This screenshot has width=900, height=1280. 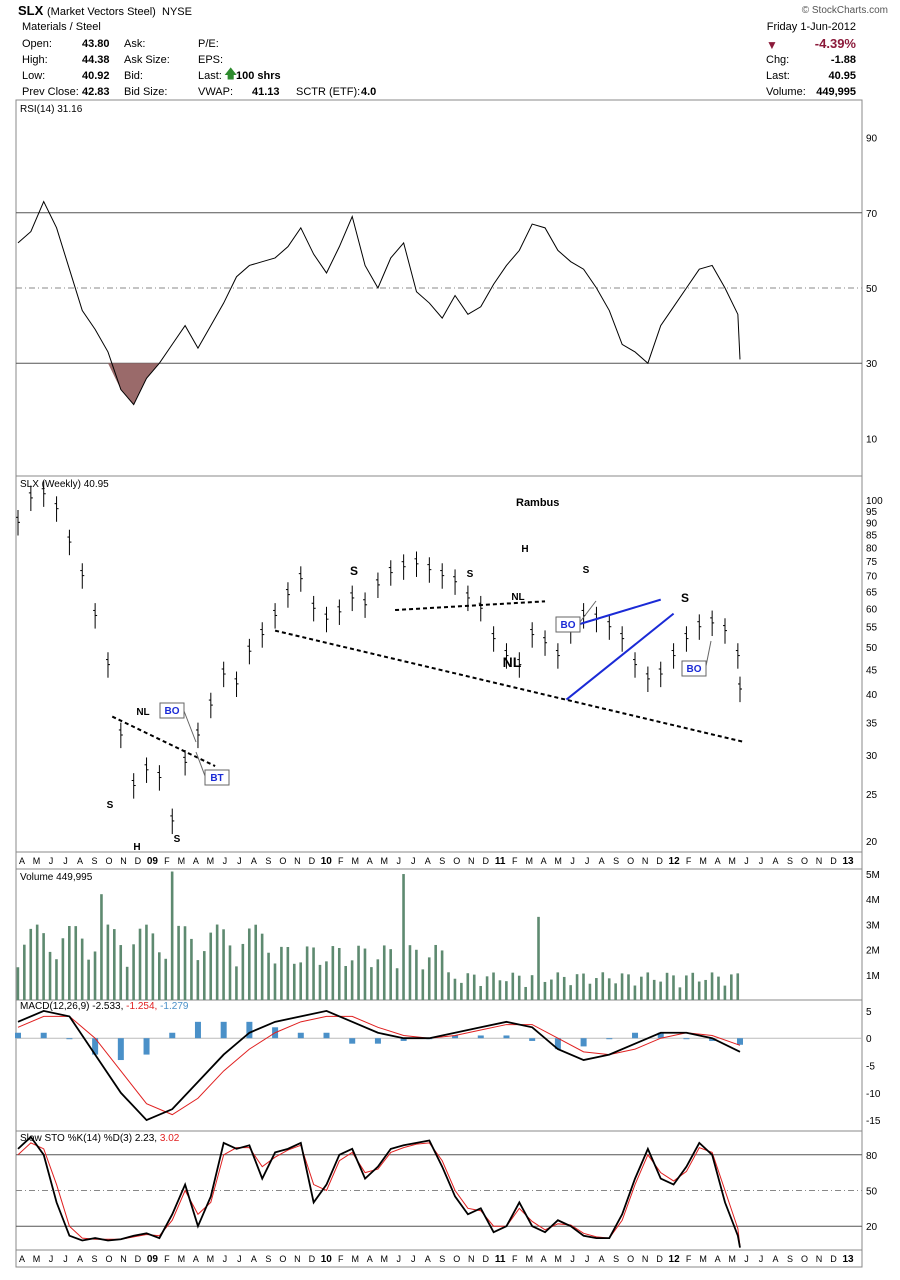 What do you see at coordinates (872, 756) in the screenshot?
I see `price-tick-label: 30` at bounding box center [872, 756].